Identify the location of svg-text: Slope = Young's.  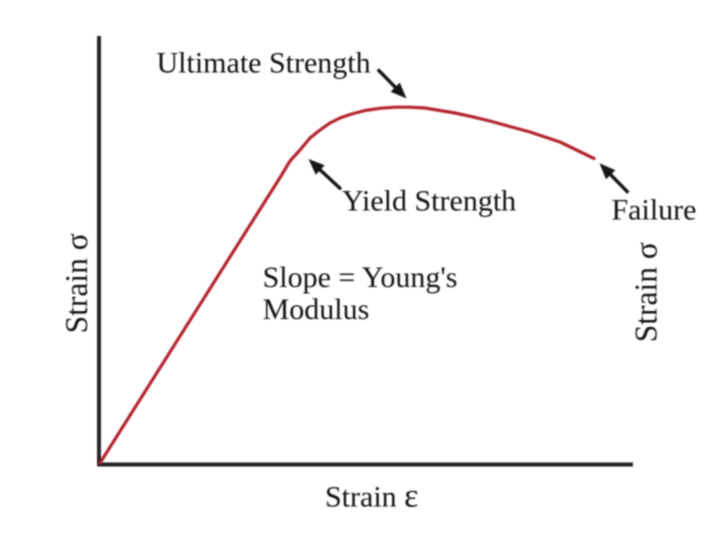
(360, 277).